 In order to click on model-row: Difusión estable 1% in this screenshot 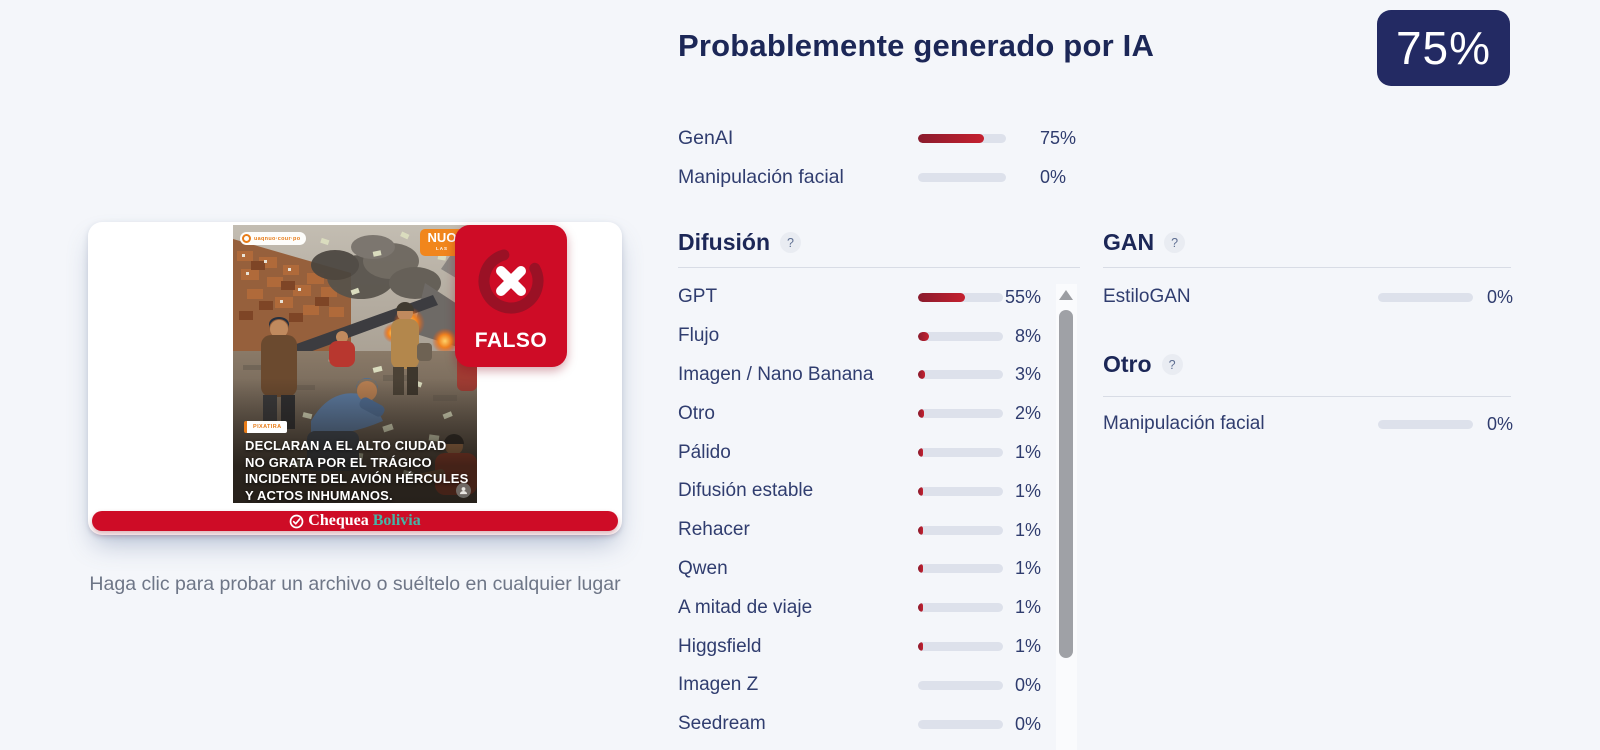, I will do `click(859, 491)`.